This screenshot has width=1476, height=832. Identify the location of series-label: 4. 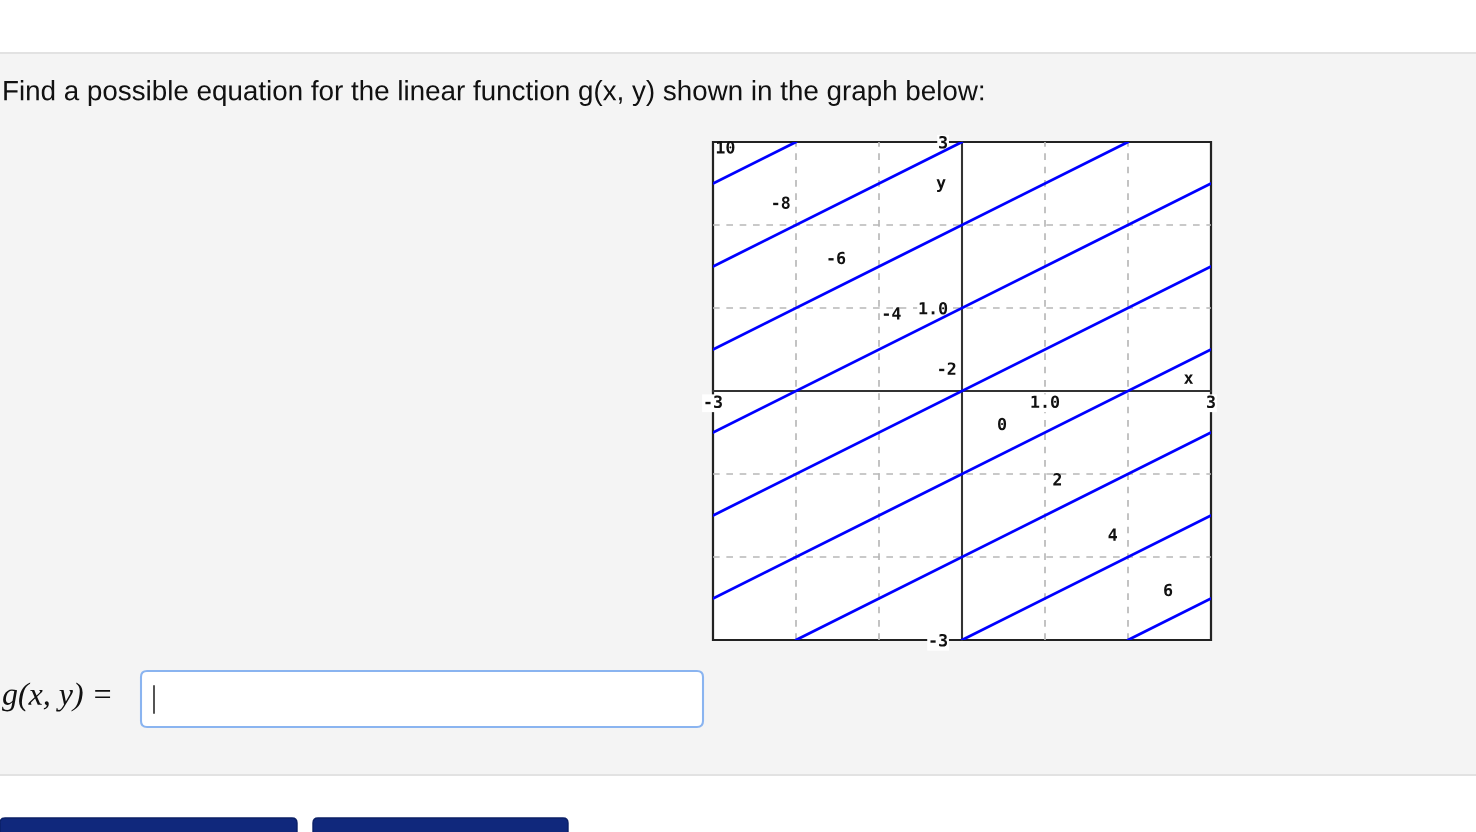
(1112, 534).